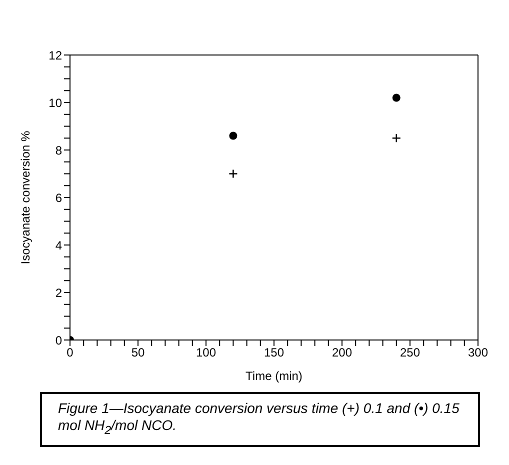 Image resolution: width=509 pixels, height=465 pixels. Describe the element at coordinates (70, 353) in the screenshot. I see `x-tick-label: 0` at that location.